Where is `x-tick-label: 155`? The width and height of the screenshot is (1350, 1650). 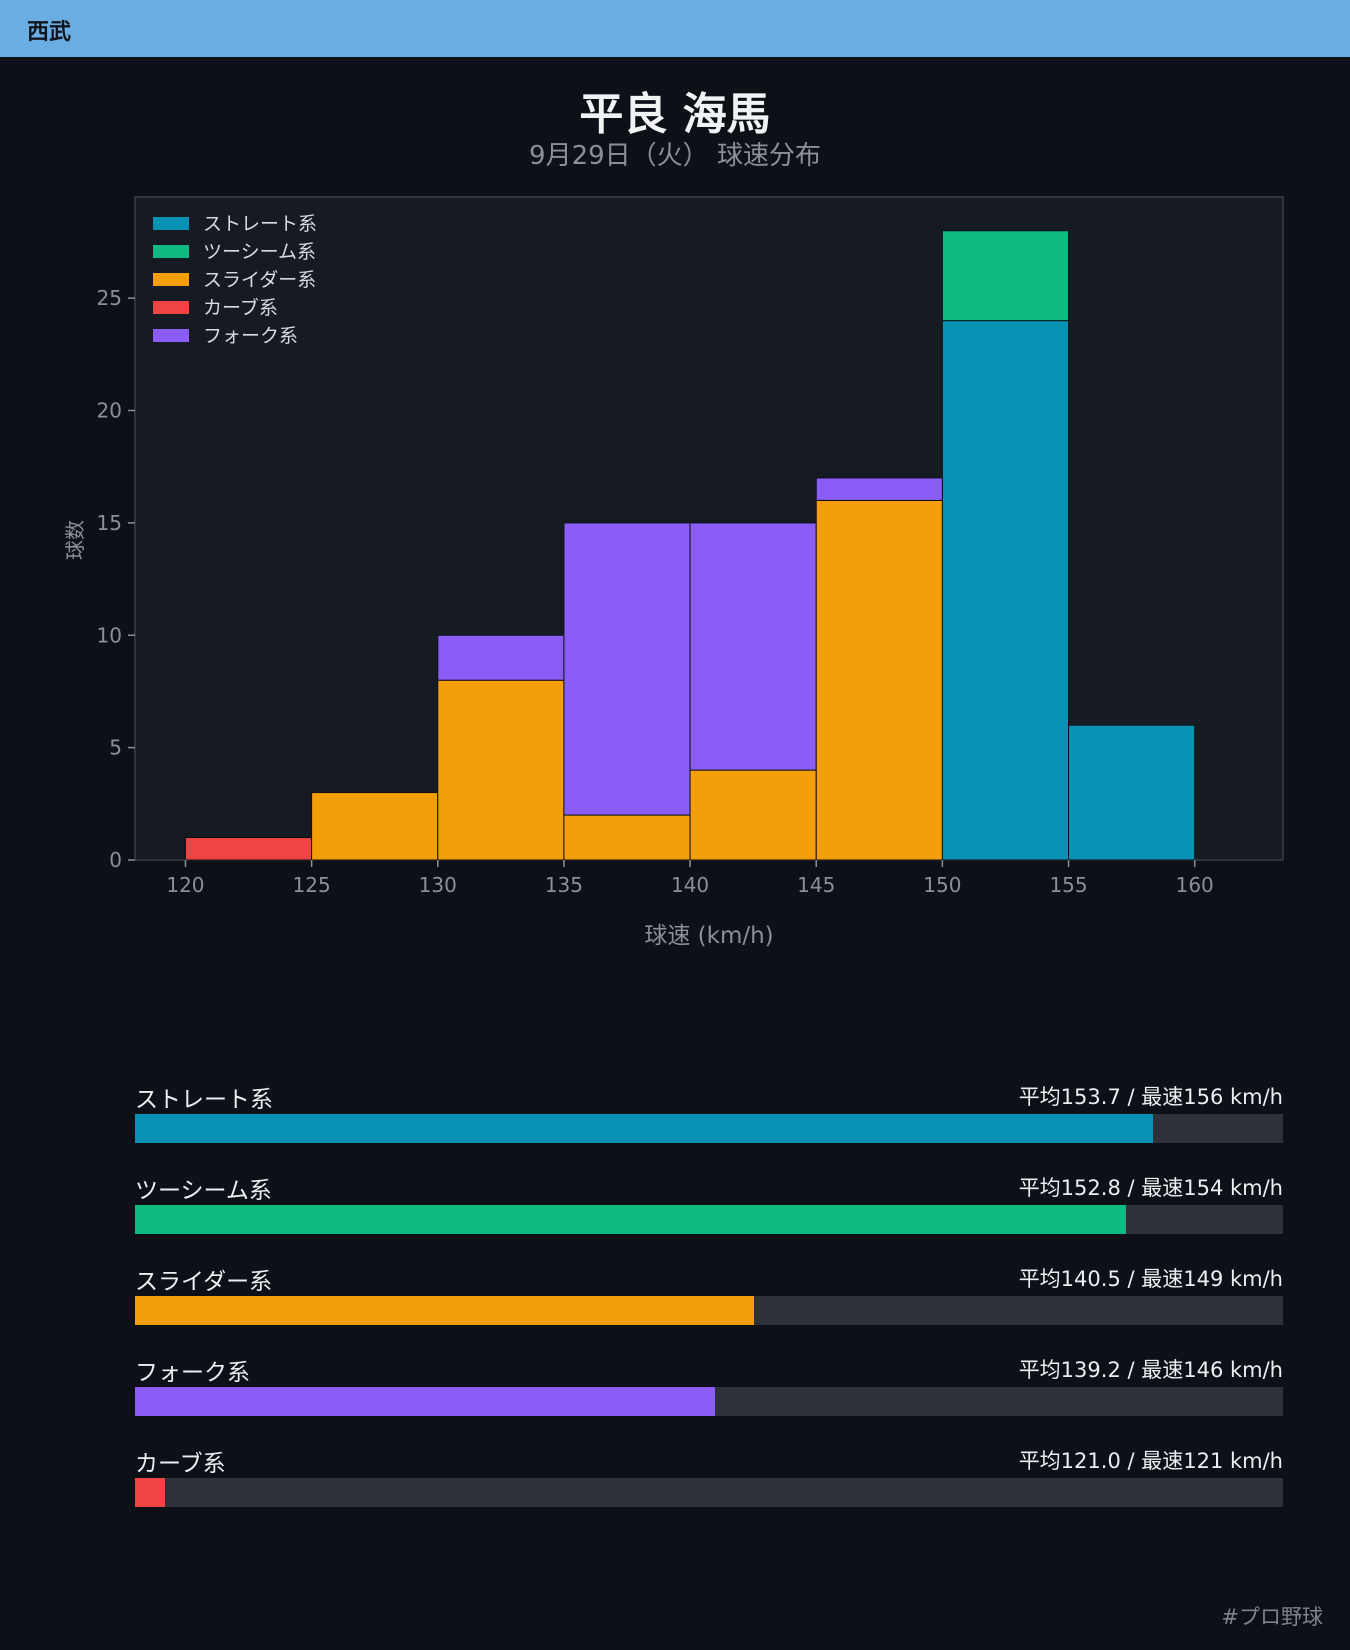
x-tick-label: 155 is located at coordinates (1068, 885).